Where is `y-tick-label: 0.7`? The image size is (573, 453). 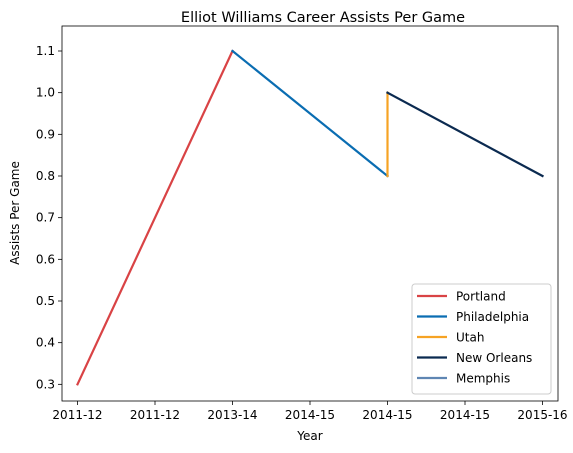 y-tick-label: 0.7 is located at coordinates (45, 218).